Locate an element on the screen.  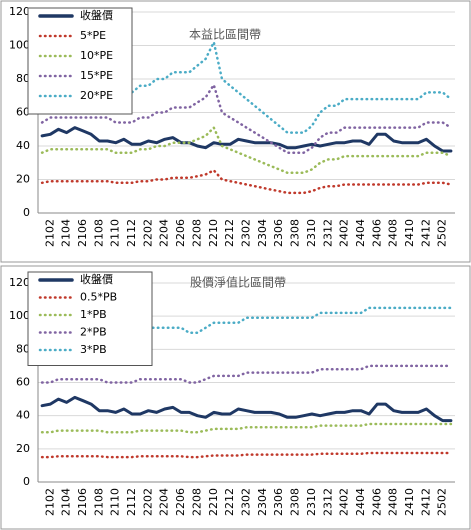
legend-label: 10*PE is located at coordinates (96, 55).